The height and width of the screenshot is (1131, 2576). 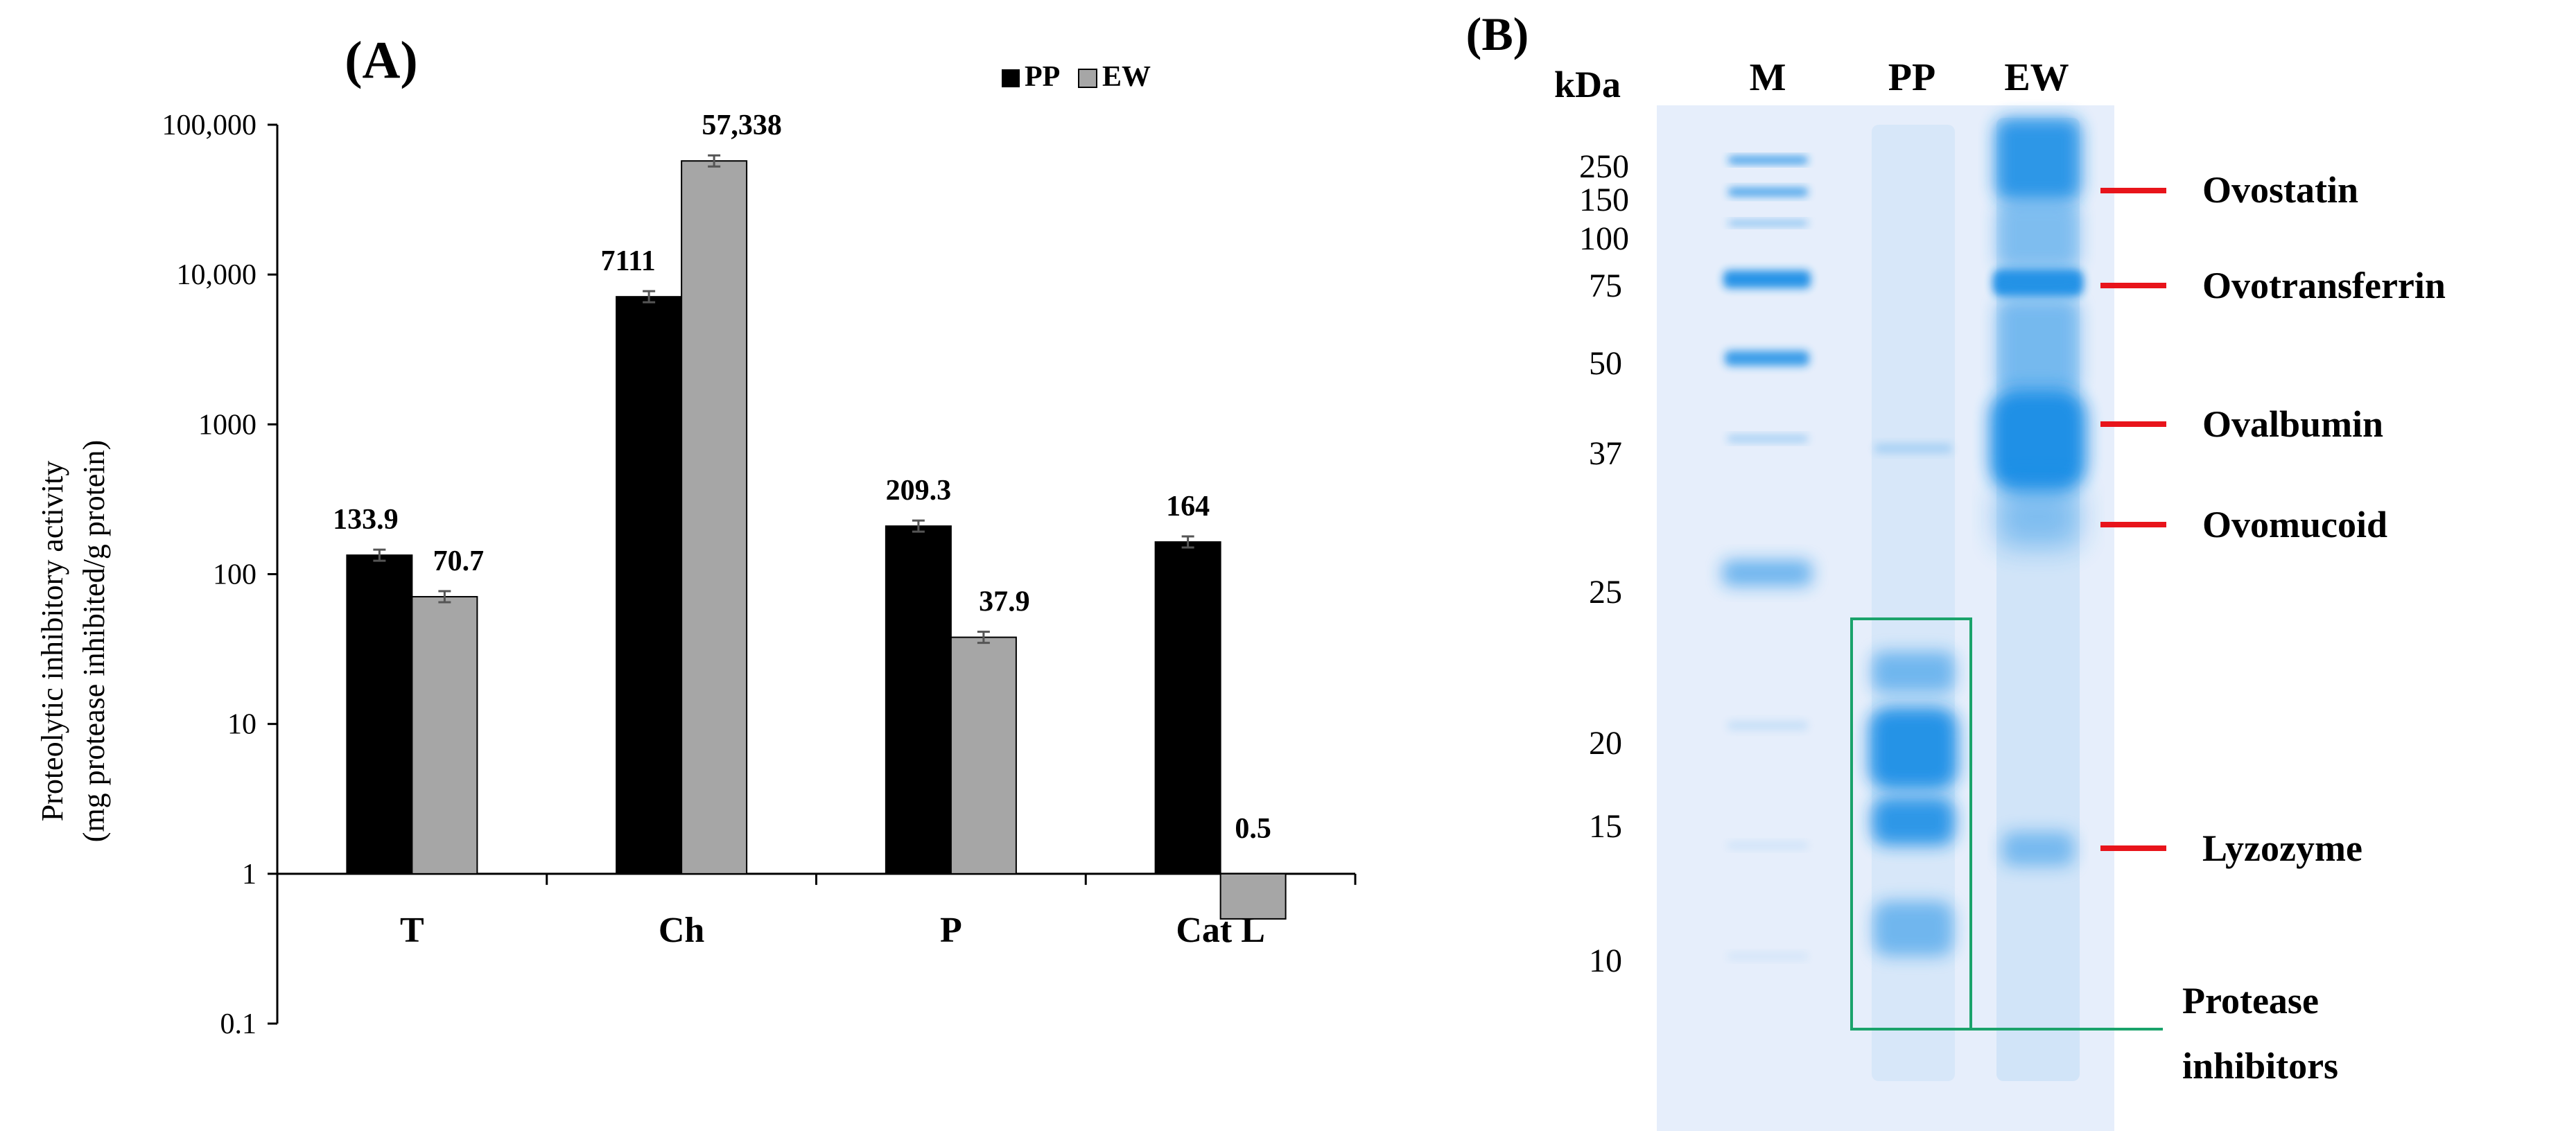 What do you see at coordinates (52, 641) in the screenshot?
I see `y-axis-title-line1: Proteolytic inhibitory activity` at bounding box center [52, 641].